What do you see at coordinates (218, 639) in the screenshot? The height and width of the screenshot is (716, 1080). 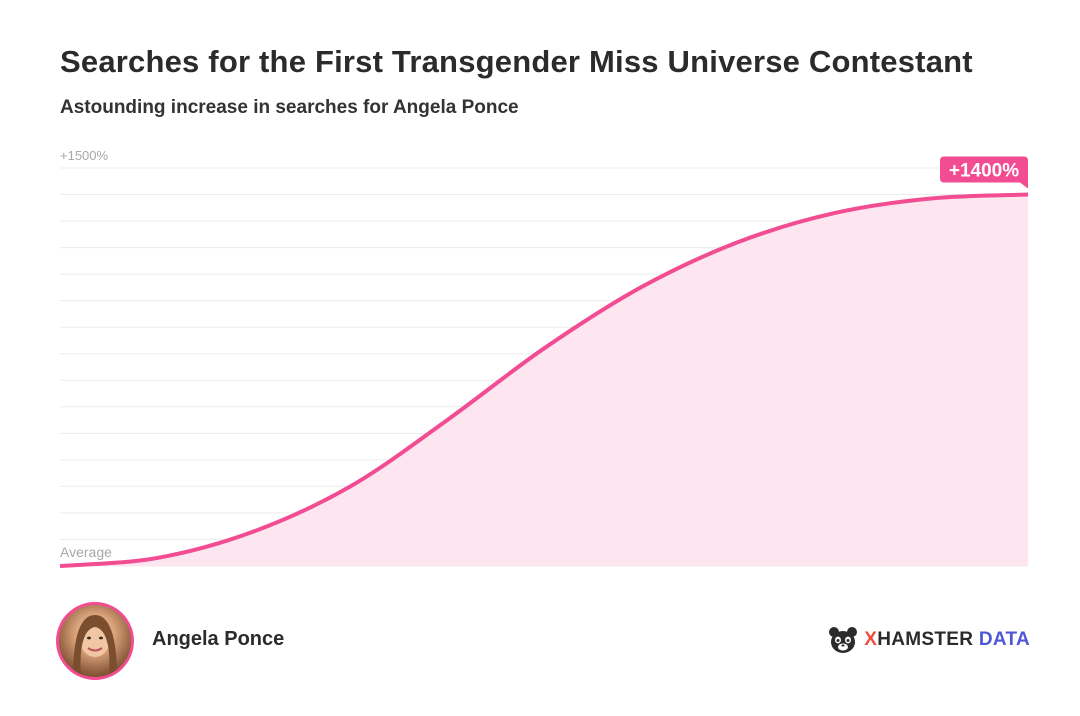 I see `person-name: Angela Ponce` at bounding box center [218, 639].